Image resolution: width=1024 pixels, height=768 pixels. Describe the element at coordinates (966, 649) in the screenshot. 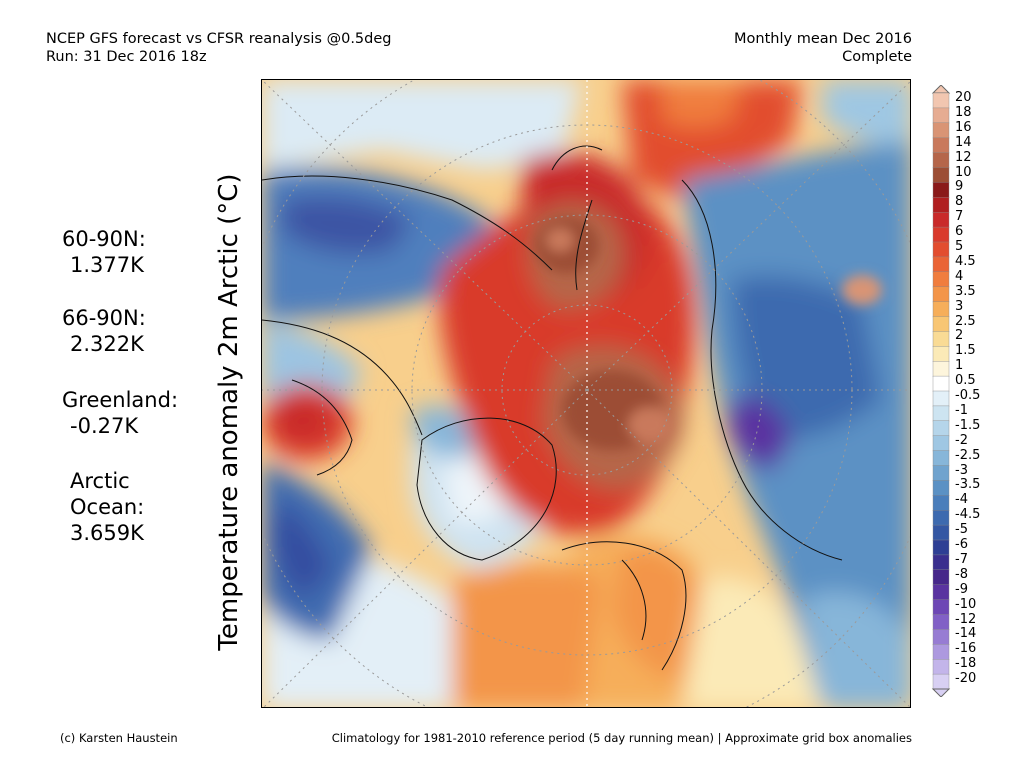

I see `colorbar-tick-label: -16` at that location.